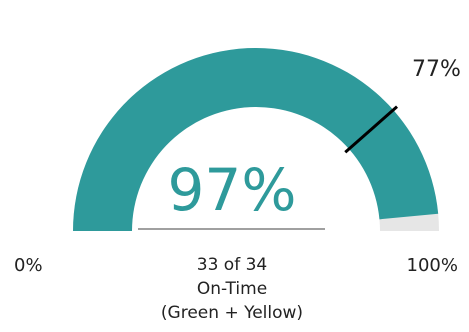 The width and height of the screenshot is (469, 332). I want to click on min-label: 0%, so click(28, 265).